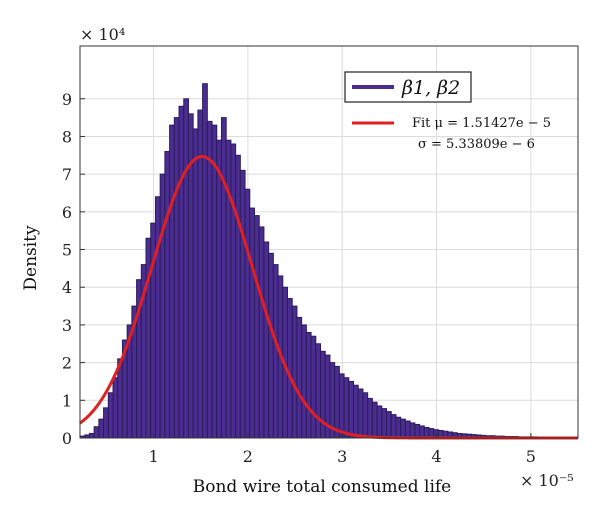 This screenshot has height=513, width=600. Describe the element at coordinates (67, 325) in the screenshot. I see `y-tick-label: 3` at that location.